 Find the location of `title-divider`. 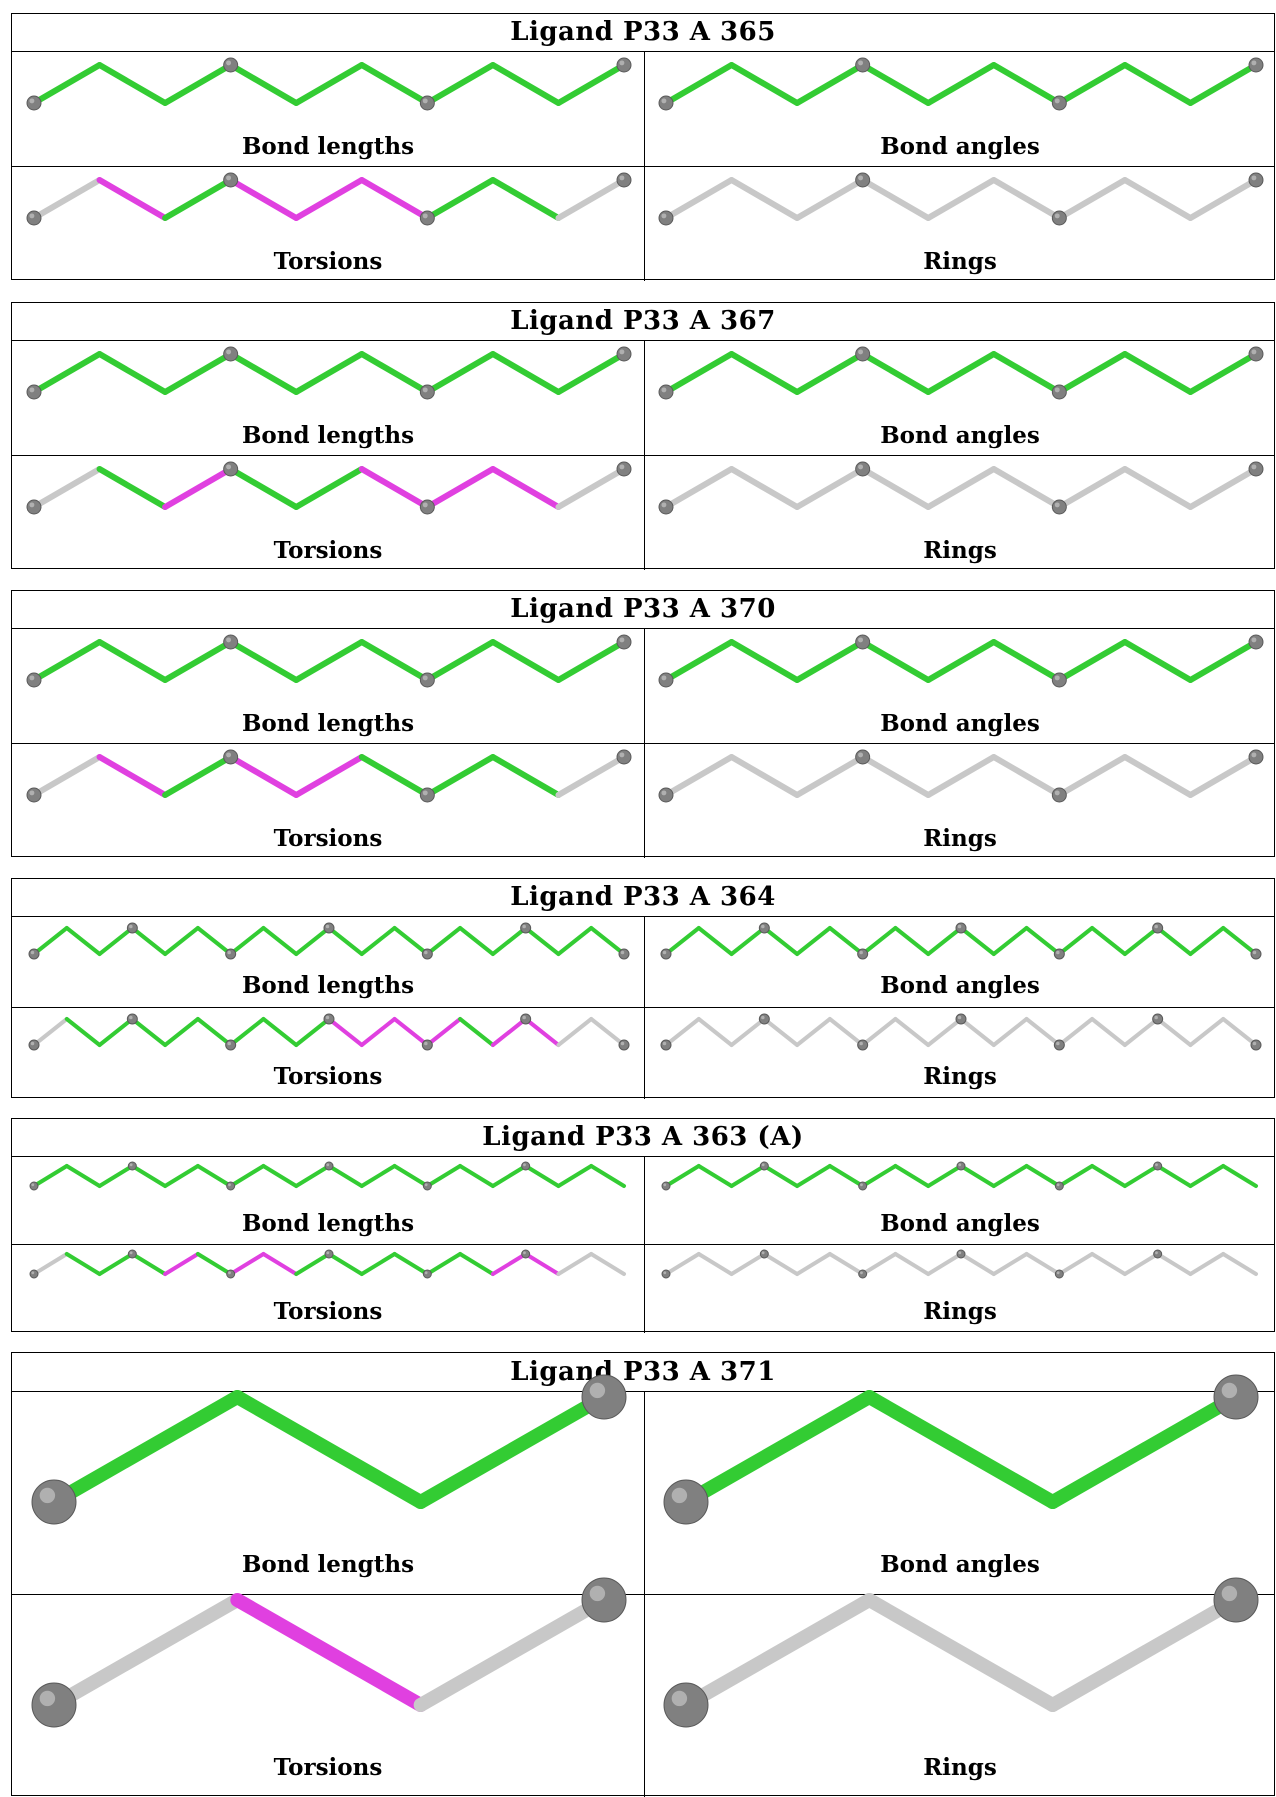

title-divider is located at coordinates (643, 340).